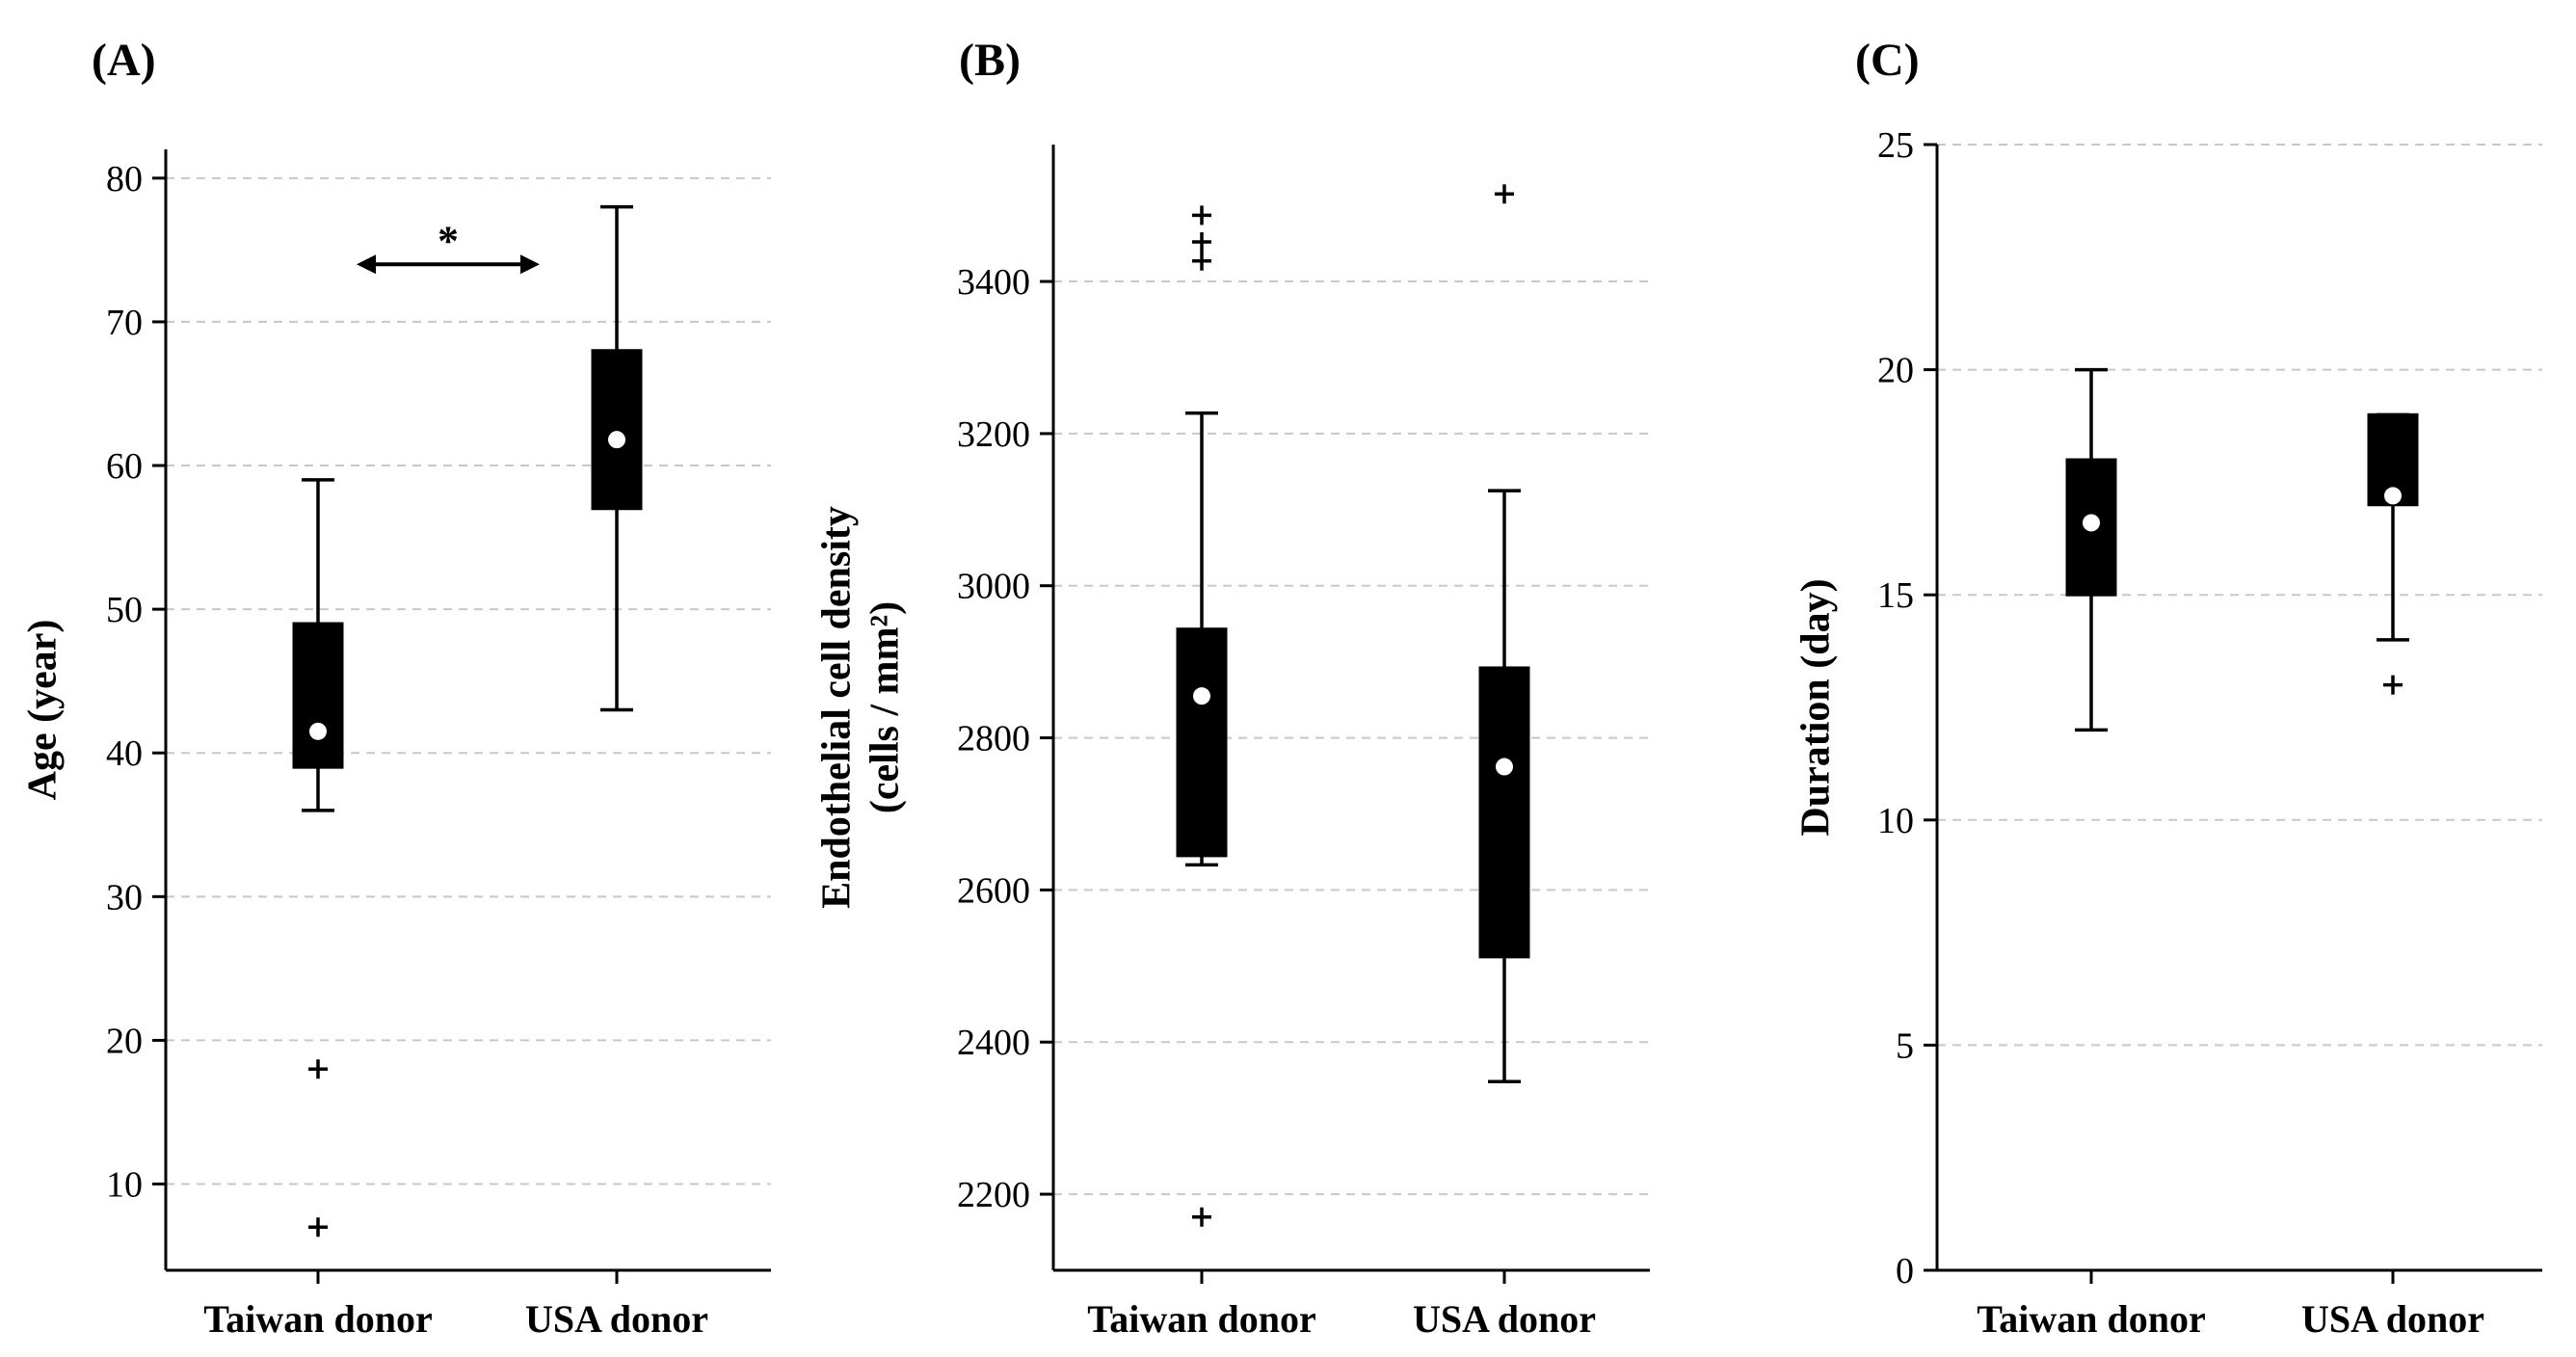 This screenshot has height=1357, width=2576. What do you see at coordinates (990, 60) in the screenshot?
I see `panel-label: (B)` at bounding box center [990, 60].